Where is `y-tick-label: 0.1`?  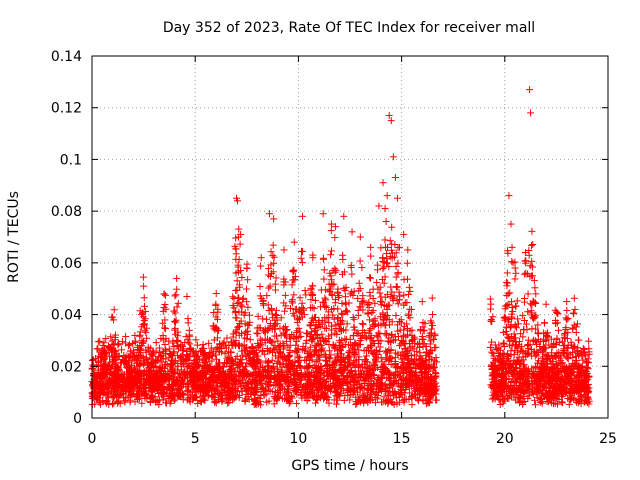
y-tick-label: 0.1 is located at coordinates (71, 160).